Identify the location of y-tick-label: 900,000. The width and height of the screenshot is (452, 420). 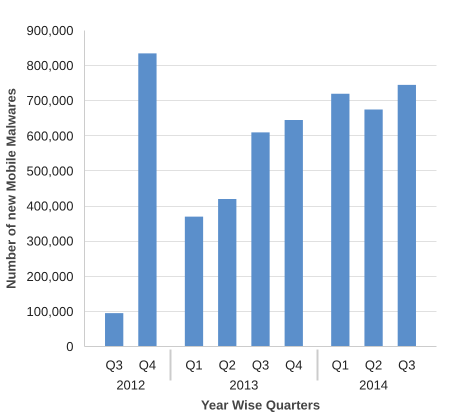
(50, 30).